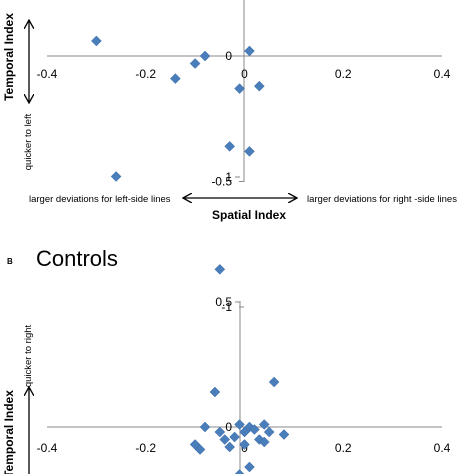 The width and height of the screenshot is (474, 474). What do you see at coordinates (382, 199) in the screenshot?
I see `panel-a-x-positive-annotation: larger deviations for right -side lines` at bounding box center [382, 199].